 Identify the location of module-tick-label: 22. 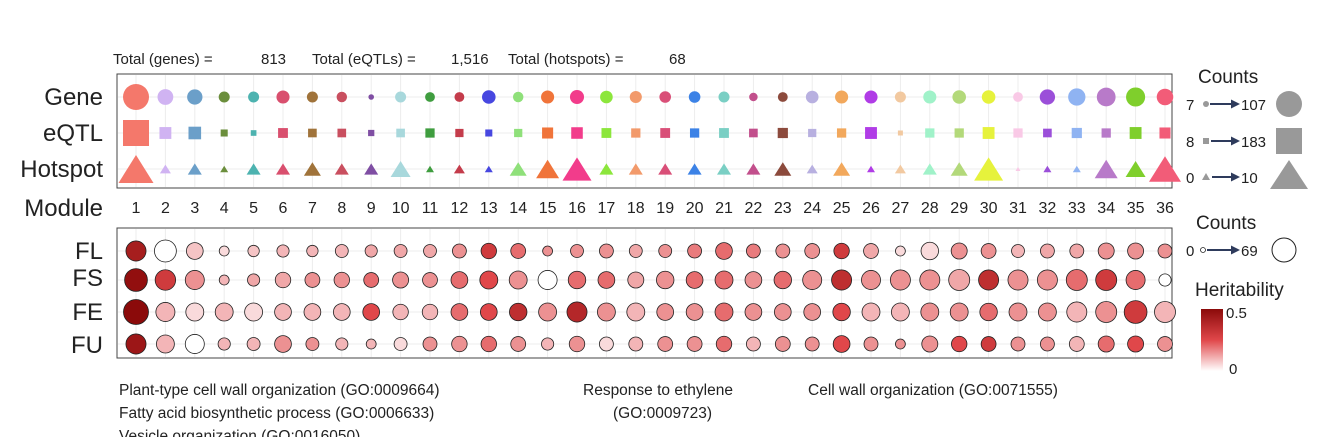
(754, 208).